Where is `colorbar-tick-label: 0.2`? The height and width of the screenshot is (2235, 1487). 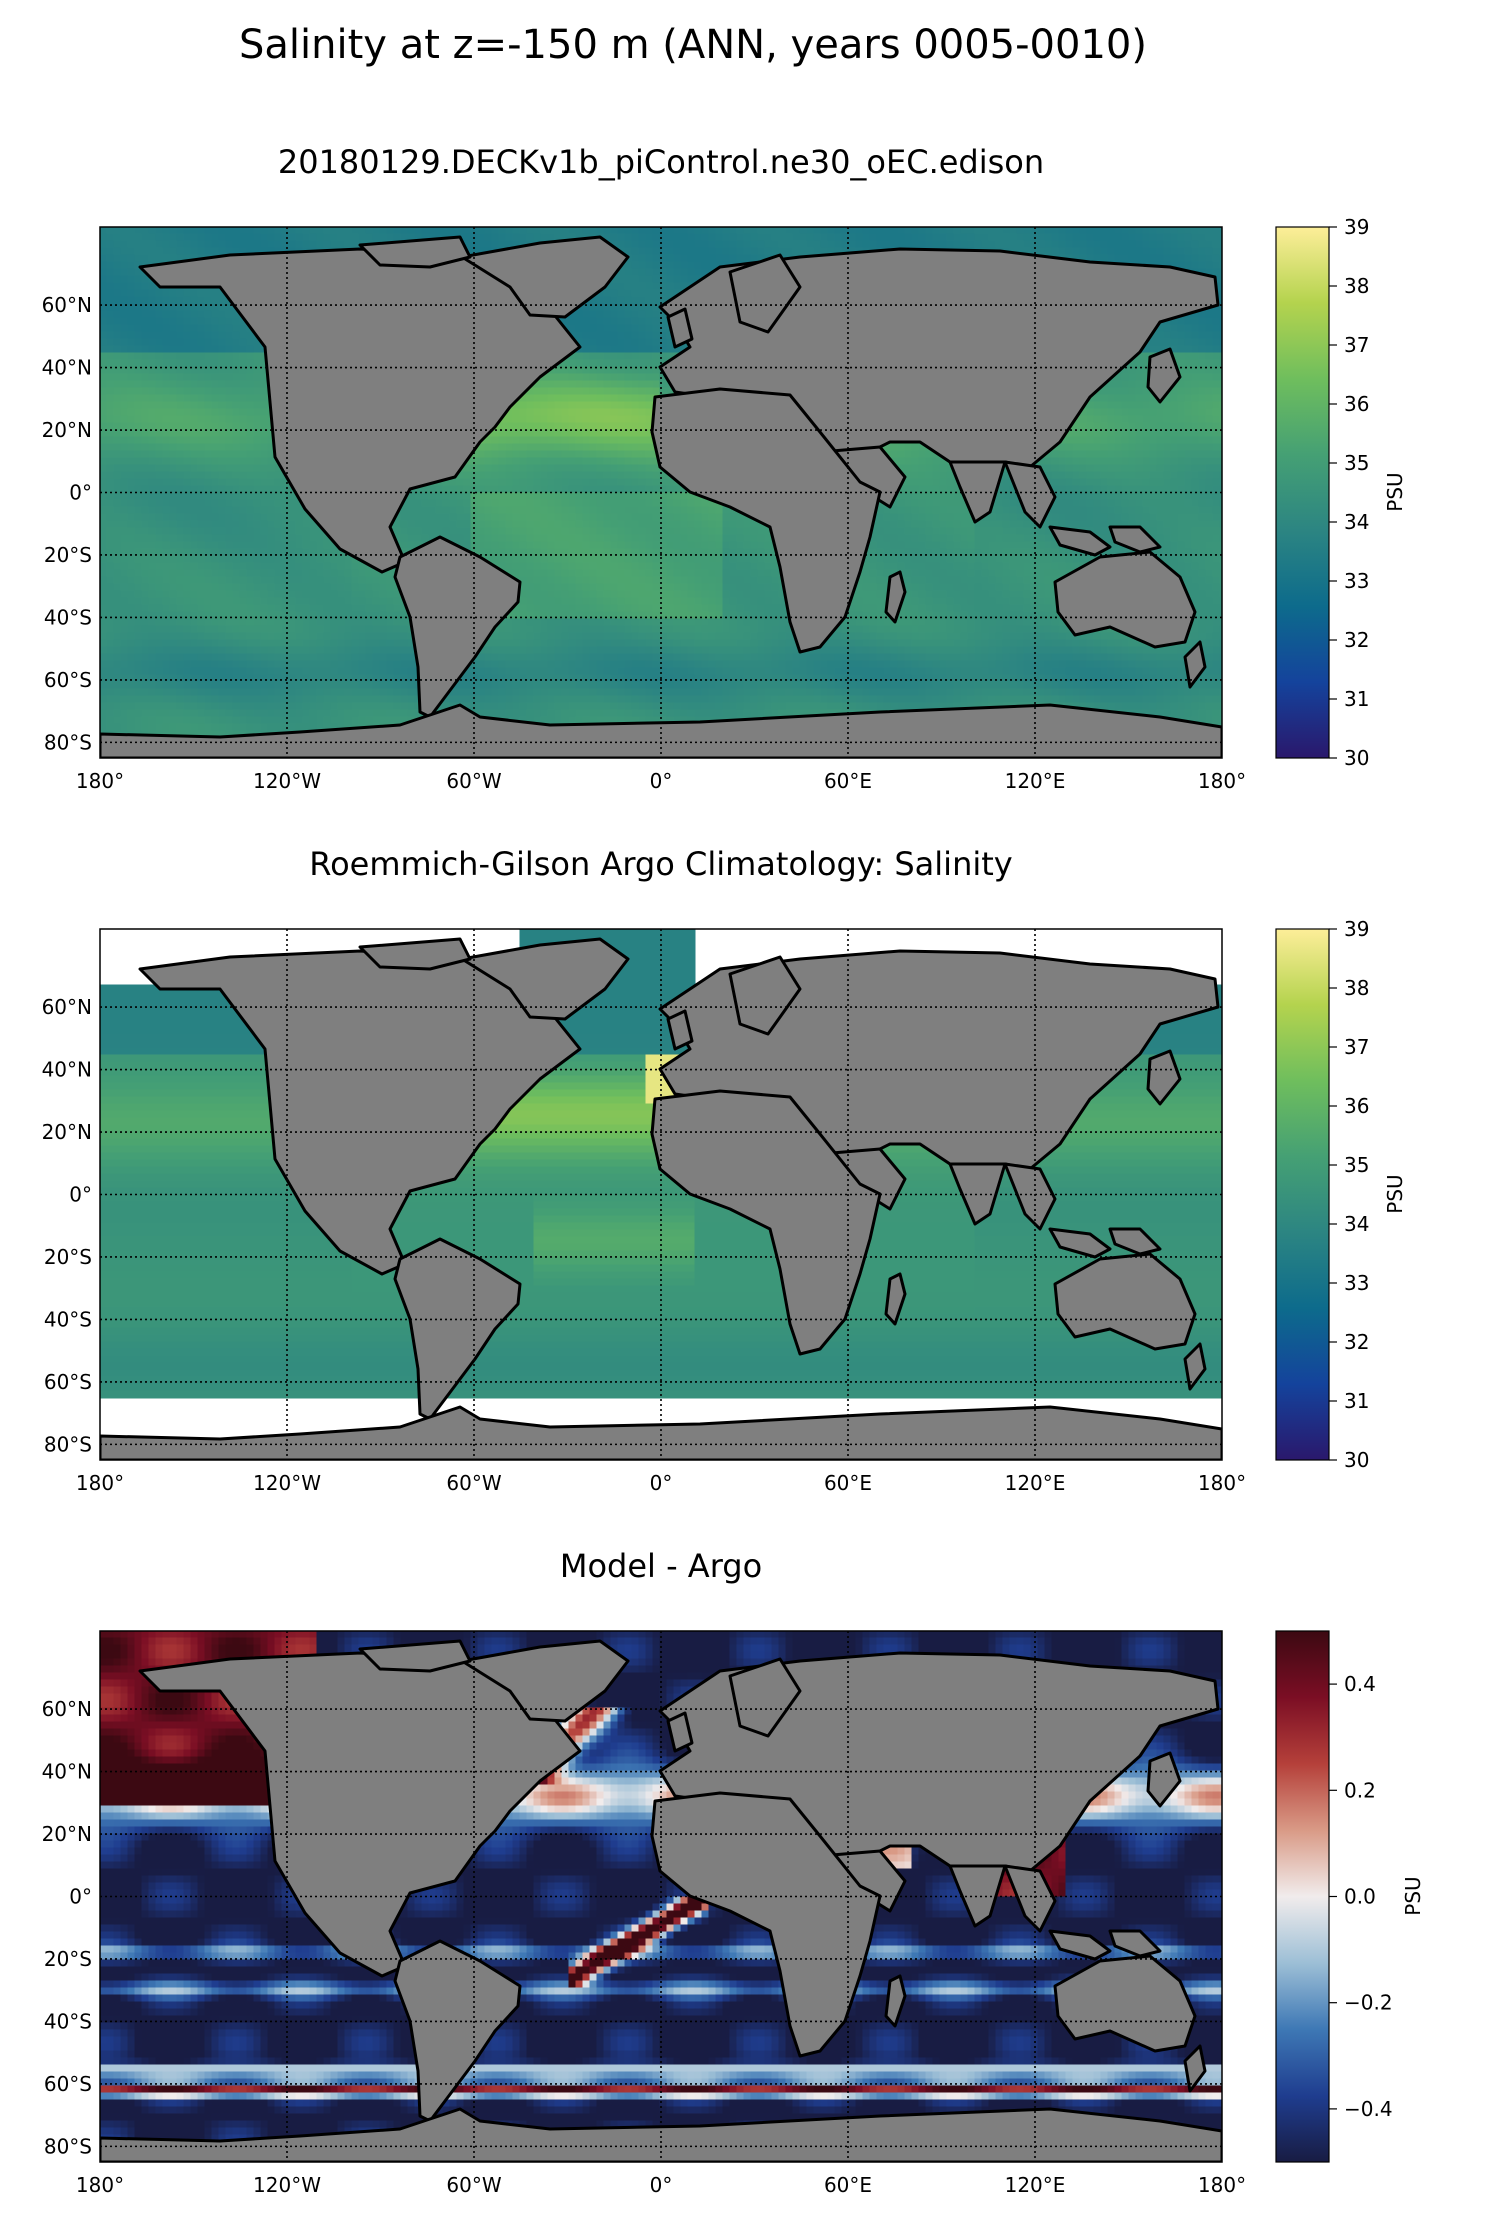 colorbar-tick-label: 0.2 is located at coordinates (1360, 1790).